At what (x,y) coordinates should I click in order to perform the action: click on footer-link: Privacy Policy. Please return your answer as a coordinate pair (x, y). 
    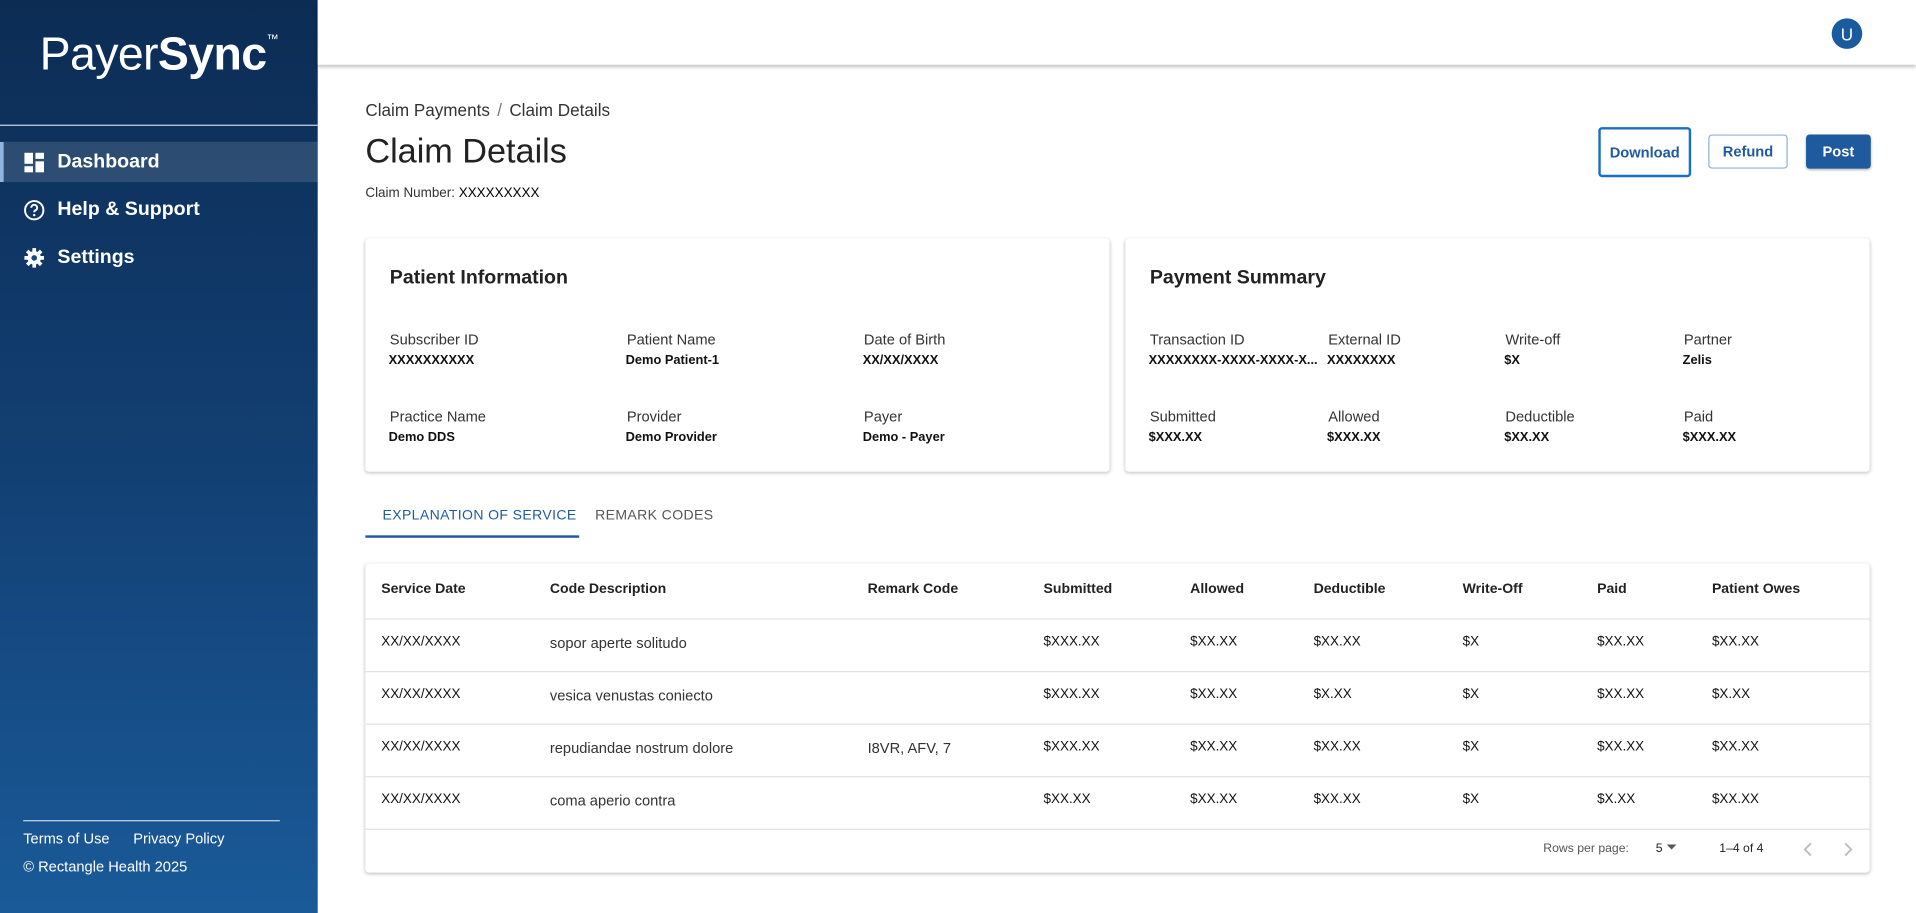
    Looking at the image, I should click on (179, 838).